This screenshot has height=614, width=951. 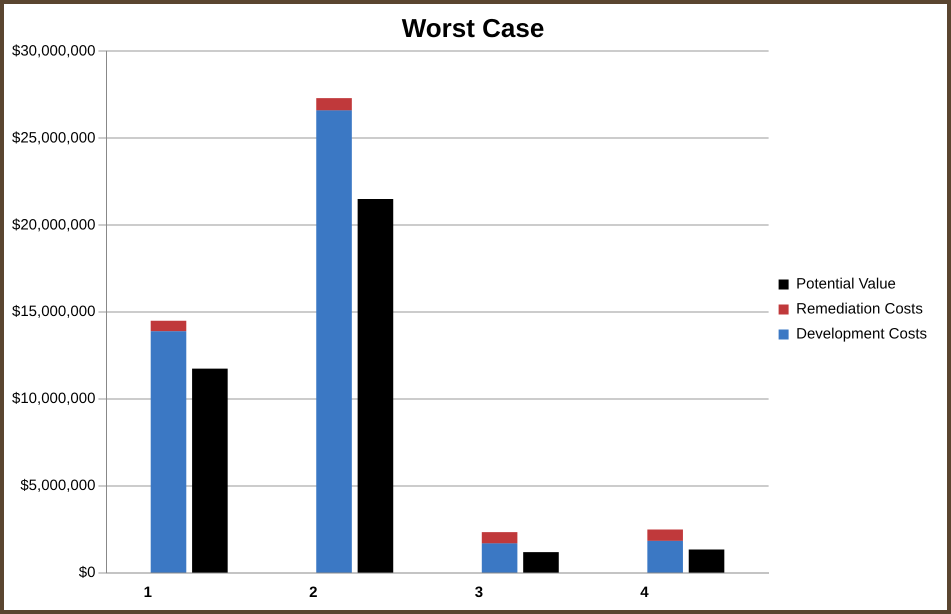 What do you see at coordinates (54, 399) in the screenshot?
I see `y-tick-label: $10,000,000` at bounding box center [54, 399].